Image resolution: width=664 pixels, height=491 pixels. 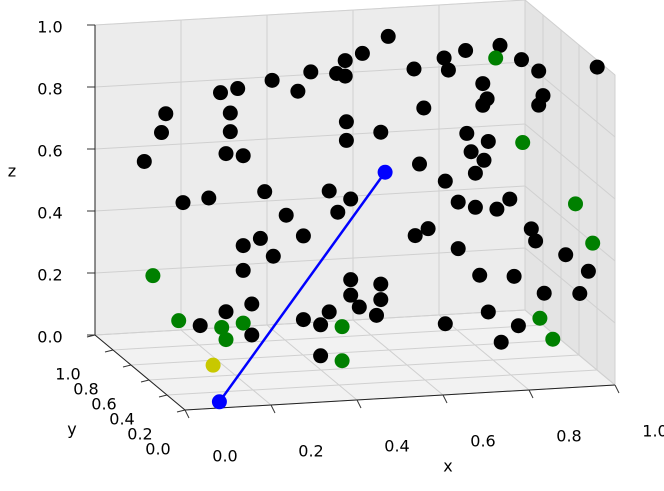 I want to click on y-tick-label: 1.0, so click(x=67, y=374).